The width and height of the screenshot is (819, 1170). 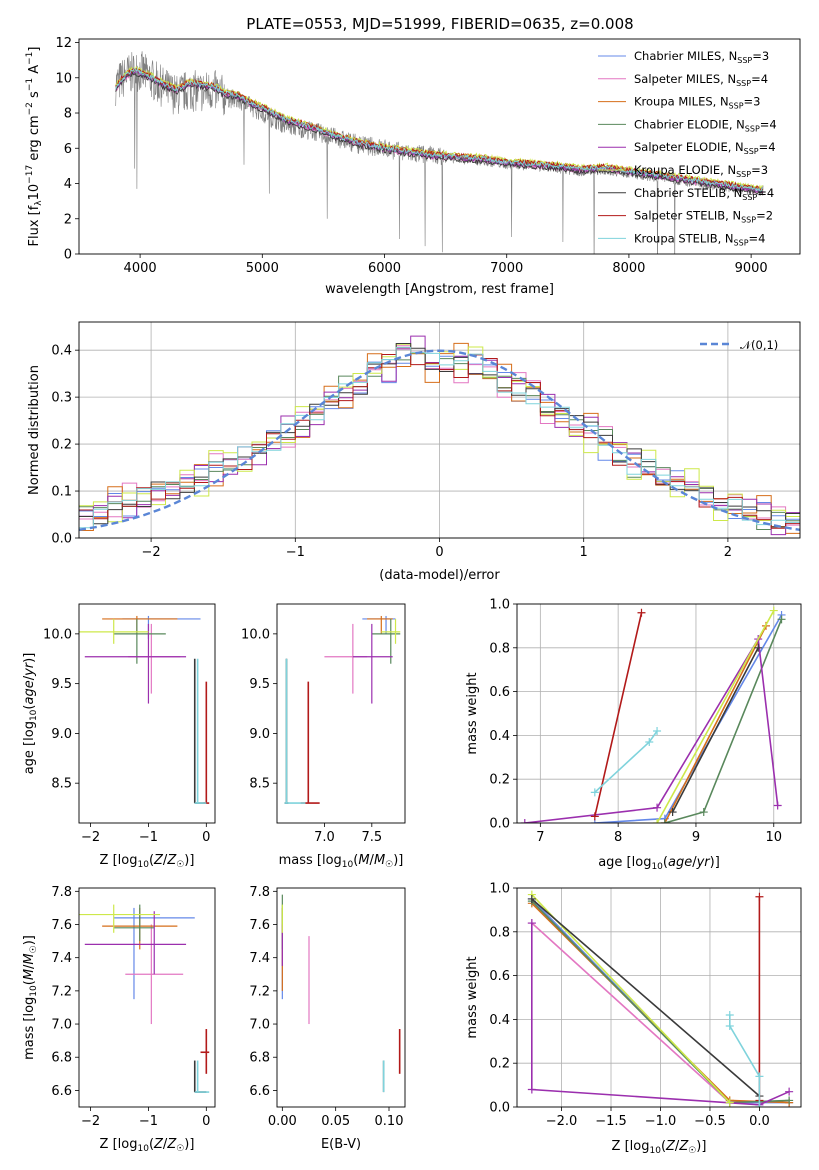 I want to click on x-tick-label: 10, so click(x=773, y=837).